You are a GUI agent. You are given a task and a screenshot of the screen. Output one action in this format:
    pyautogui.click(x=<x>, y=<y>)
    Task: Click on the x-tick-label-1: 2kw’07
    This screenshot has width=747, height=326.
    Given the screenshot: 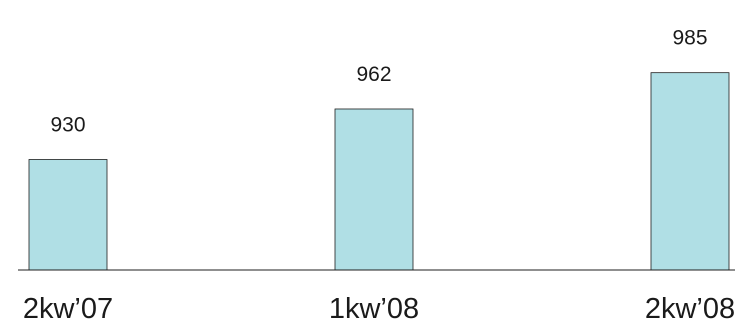 What is the action you would take?
    pyautogui.click(x=68, y=309)
    